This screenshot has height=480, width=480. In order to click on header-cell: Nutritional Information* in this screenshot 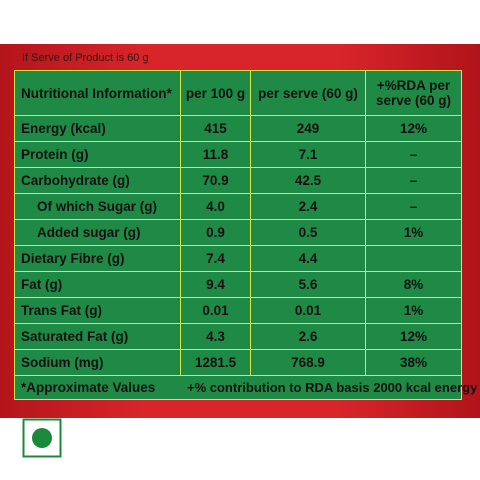, I will do `click(98, 93)`.